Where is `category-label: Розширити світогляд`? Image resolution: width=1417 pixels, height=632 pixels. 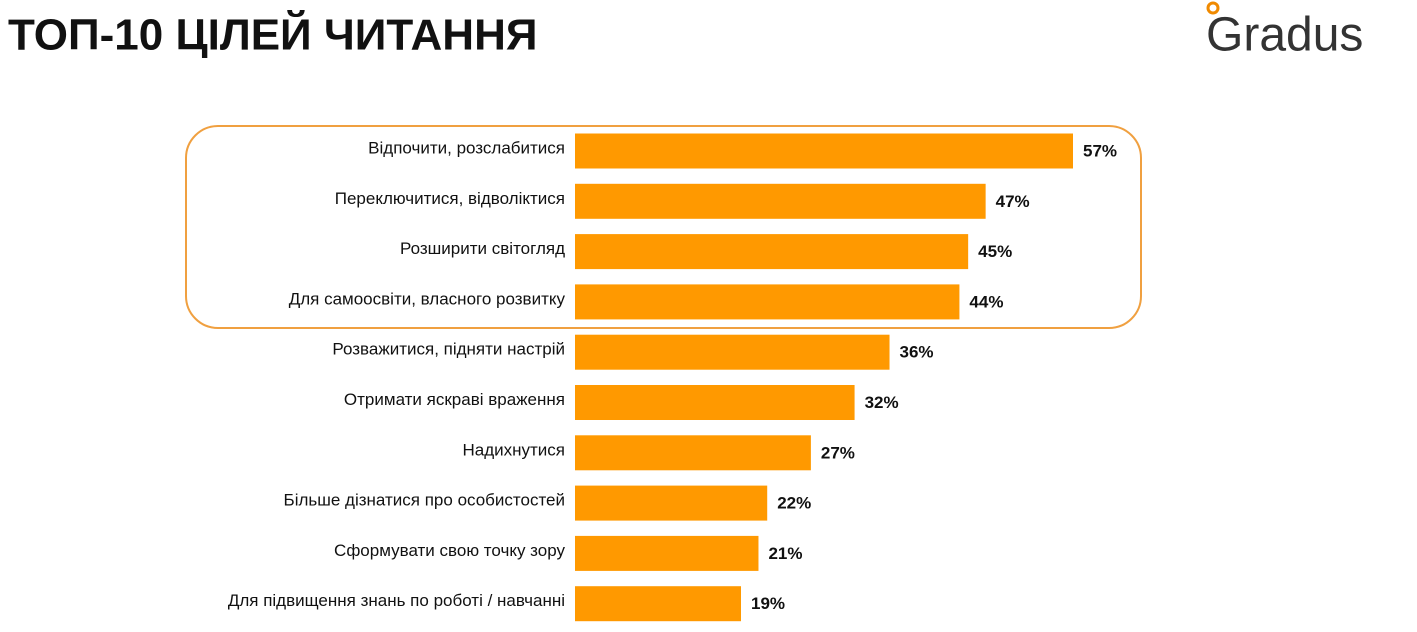 category-label: Розширити світогляд is located at coordinates (482, 248).